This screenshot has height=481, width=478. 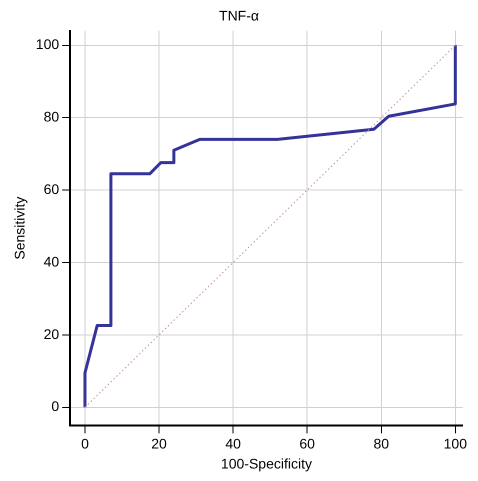 I want to click on x-tick-label: 20, so click(x=159, y=444).